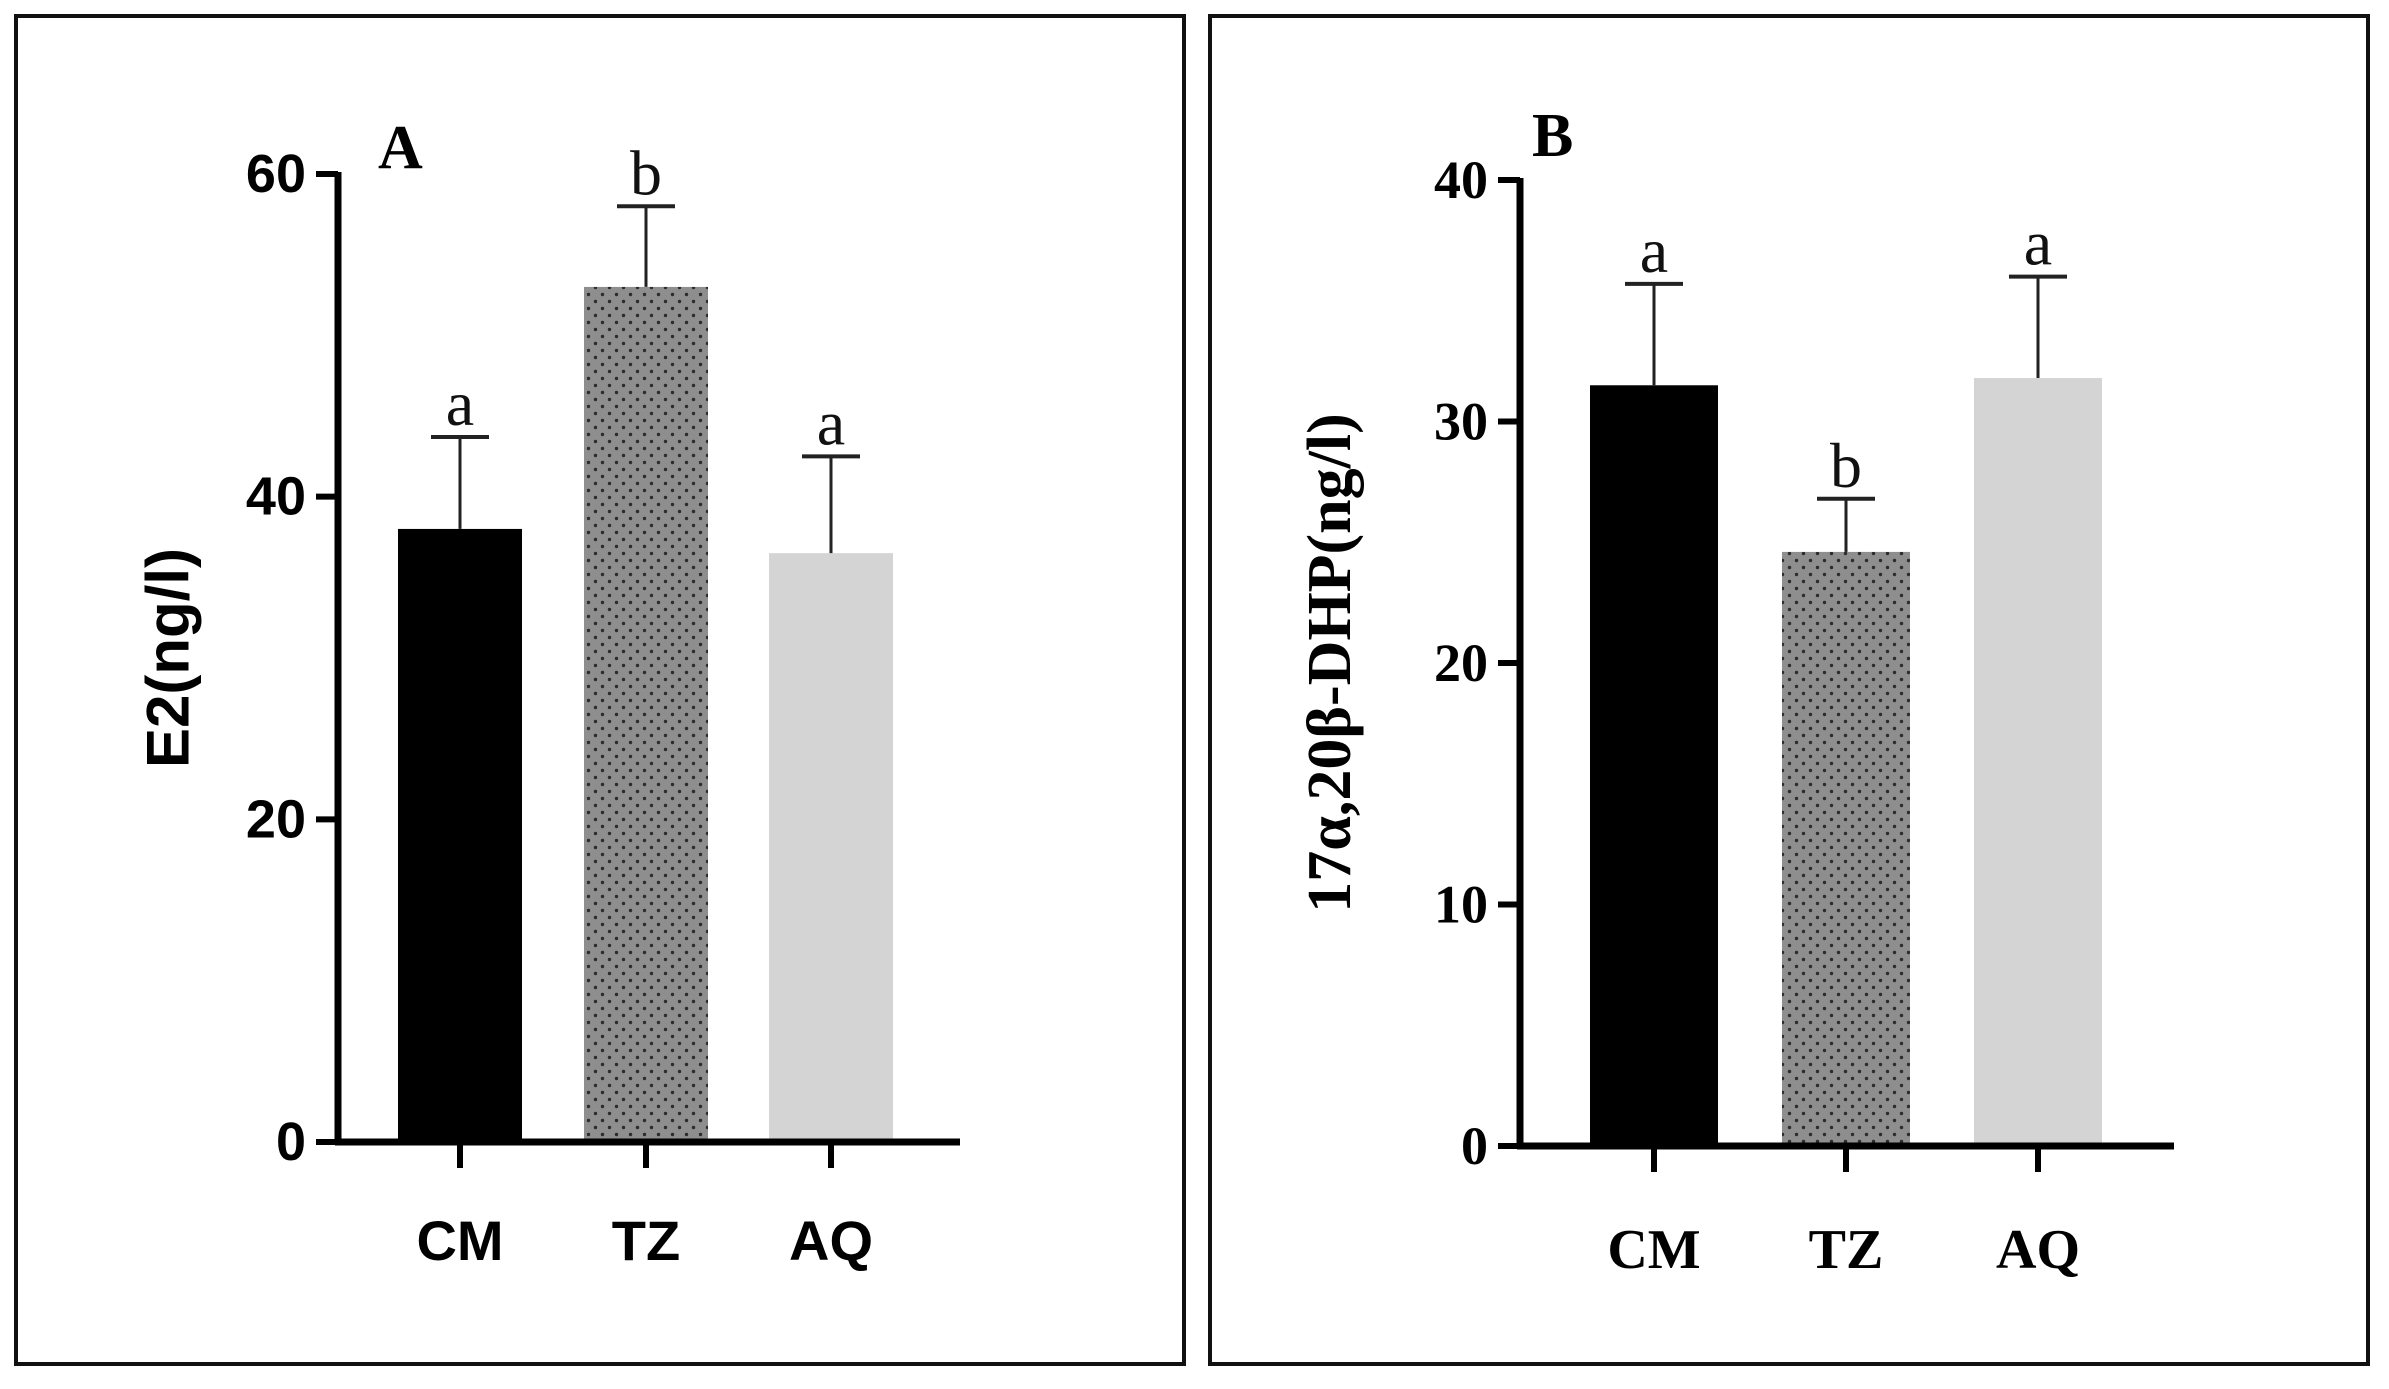 The image size is (2389, 1389). I want to click on y-tick-label-60: 60, so click(276, 174).